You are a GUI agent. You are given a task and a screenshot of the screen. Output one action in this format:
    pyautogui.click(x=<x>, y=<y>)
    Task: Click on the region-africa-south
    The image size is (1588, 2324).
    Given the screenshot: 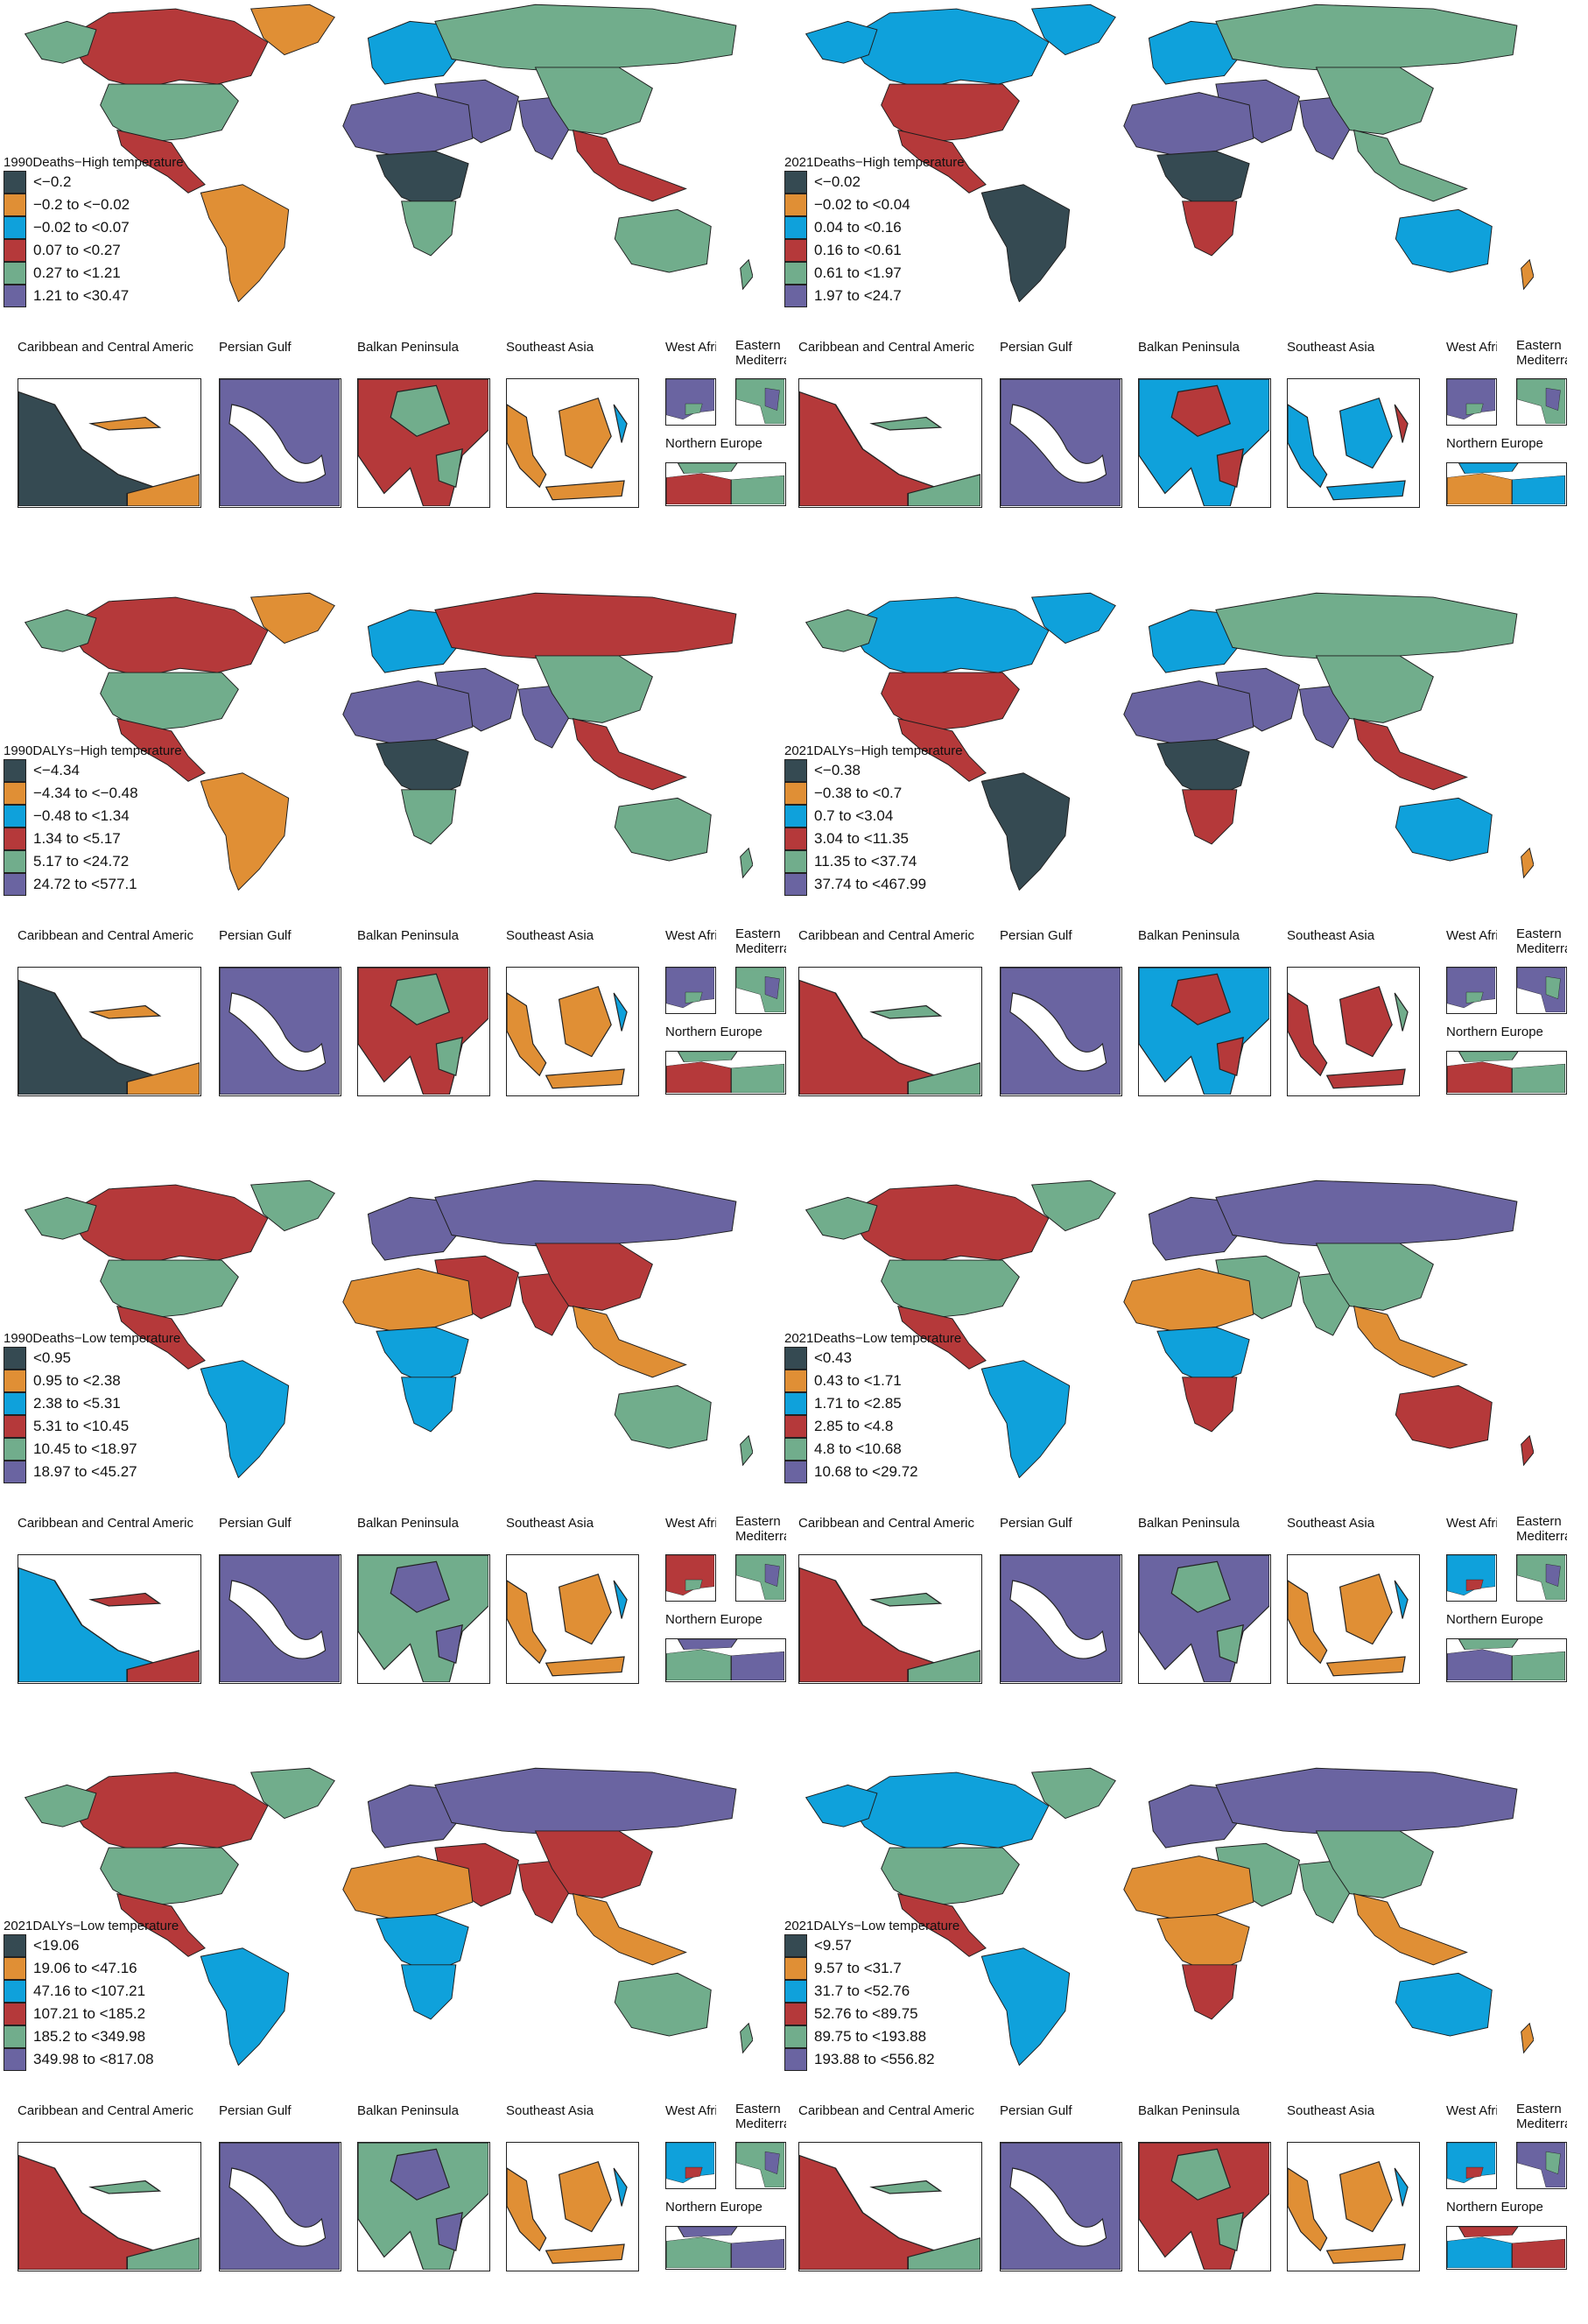 What is the action you would take?
    pyautogui.click(x=429, y=817)
    